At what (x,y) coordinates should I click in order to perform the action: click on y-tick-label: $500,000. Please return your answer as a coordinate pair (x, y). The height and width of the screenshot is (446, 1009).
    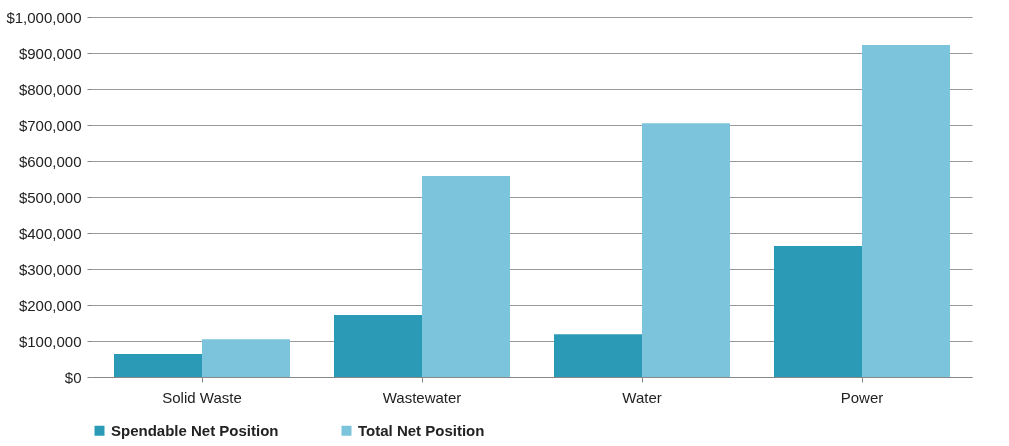
    Looking at the image, I should click on (50, 197).